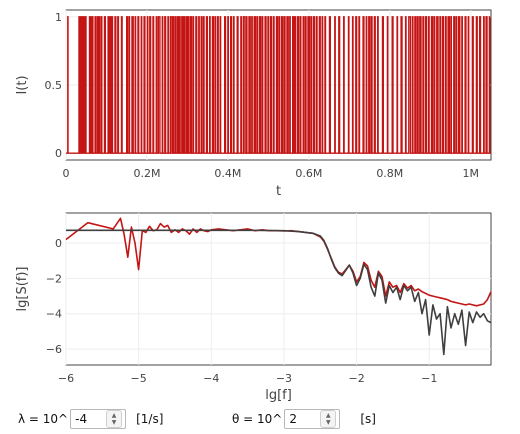 The height and width of the screenshot is (434, 520). What do you see at coordinates (54, 85) in the screenshot?
I see `y-tick-label: 0.5` at bounding box center [54, 85].